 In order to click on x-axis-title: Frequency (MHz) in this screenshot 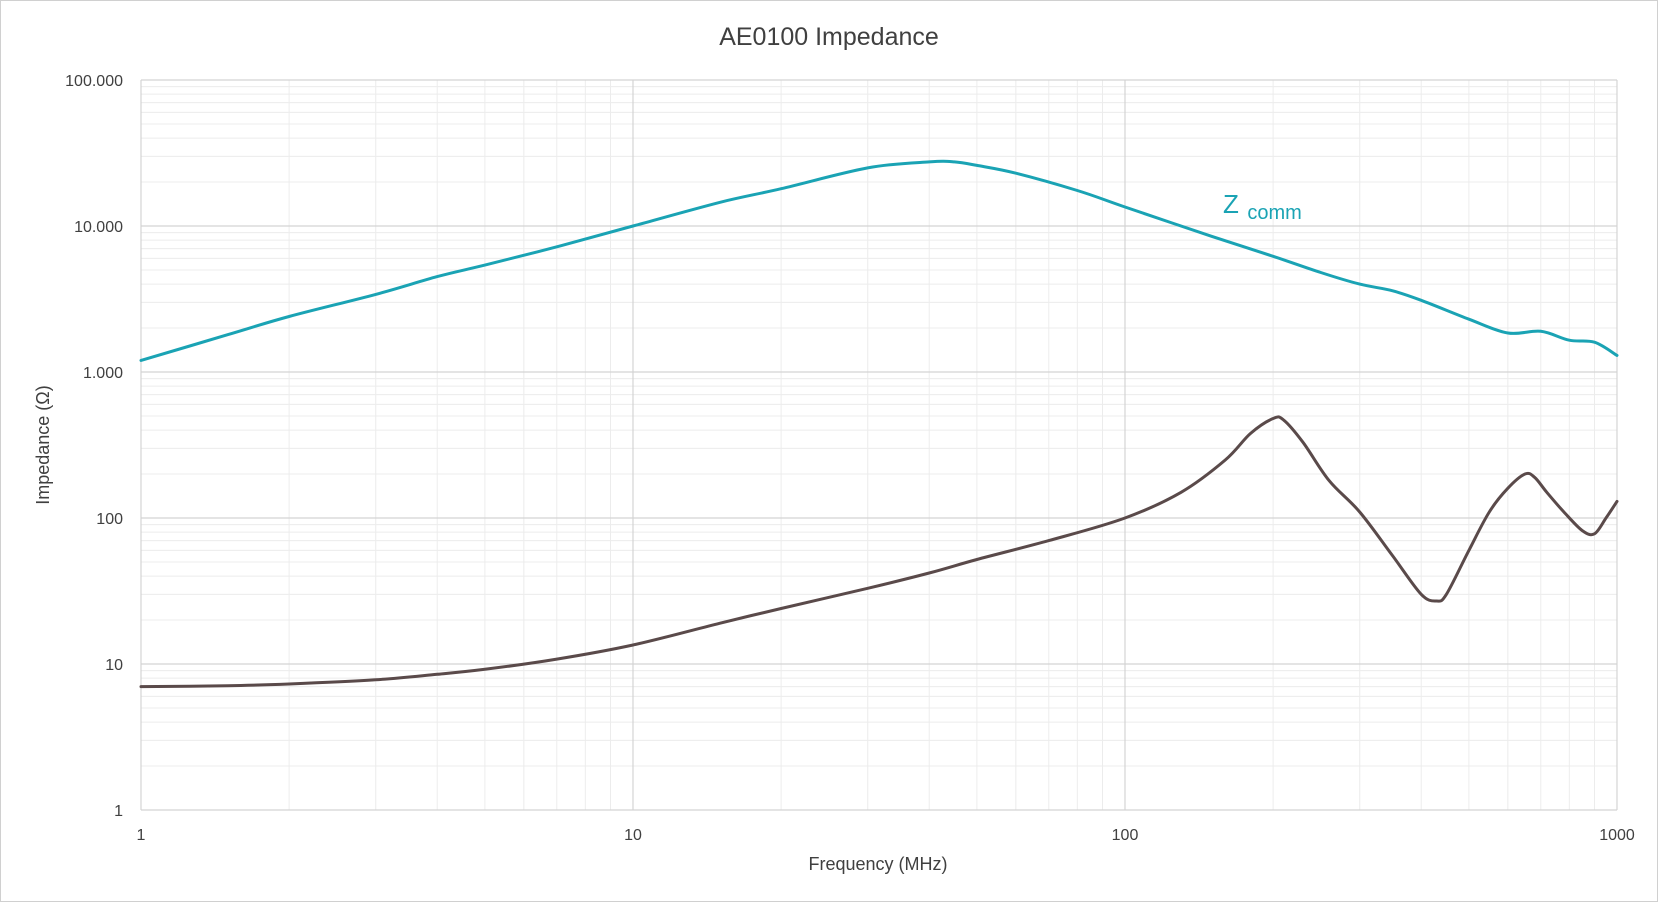, I will do `click(877, 864)`.